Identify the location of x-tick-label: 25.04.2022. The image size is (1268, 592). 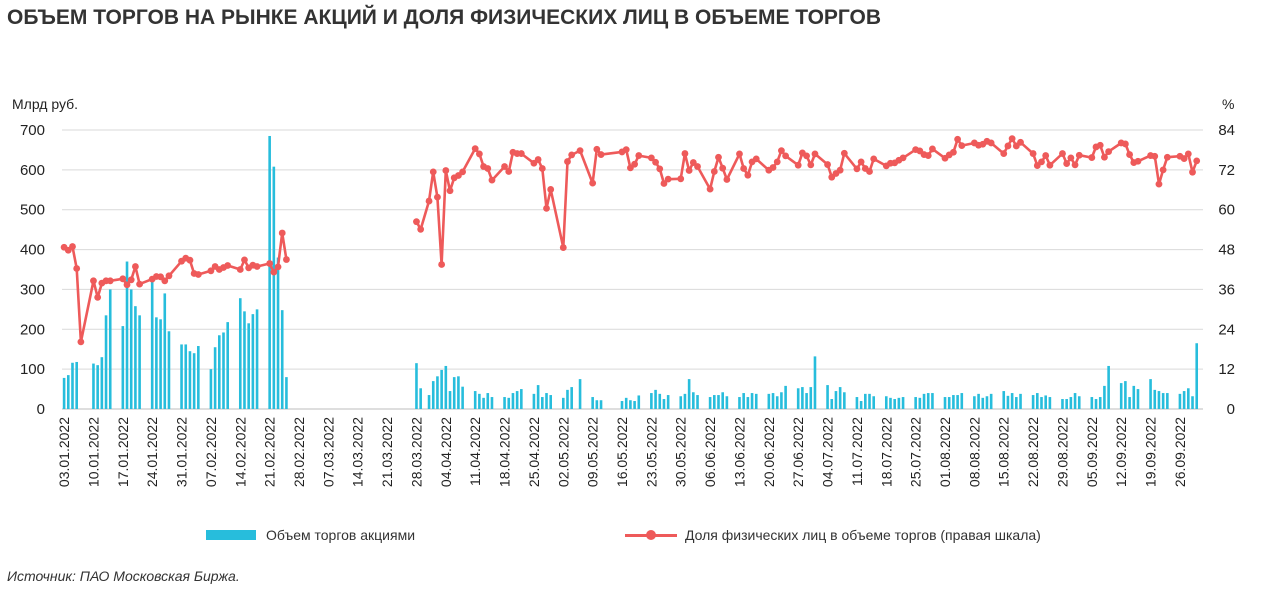
(534, 452).